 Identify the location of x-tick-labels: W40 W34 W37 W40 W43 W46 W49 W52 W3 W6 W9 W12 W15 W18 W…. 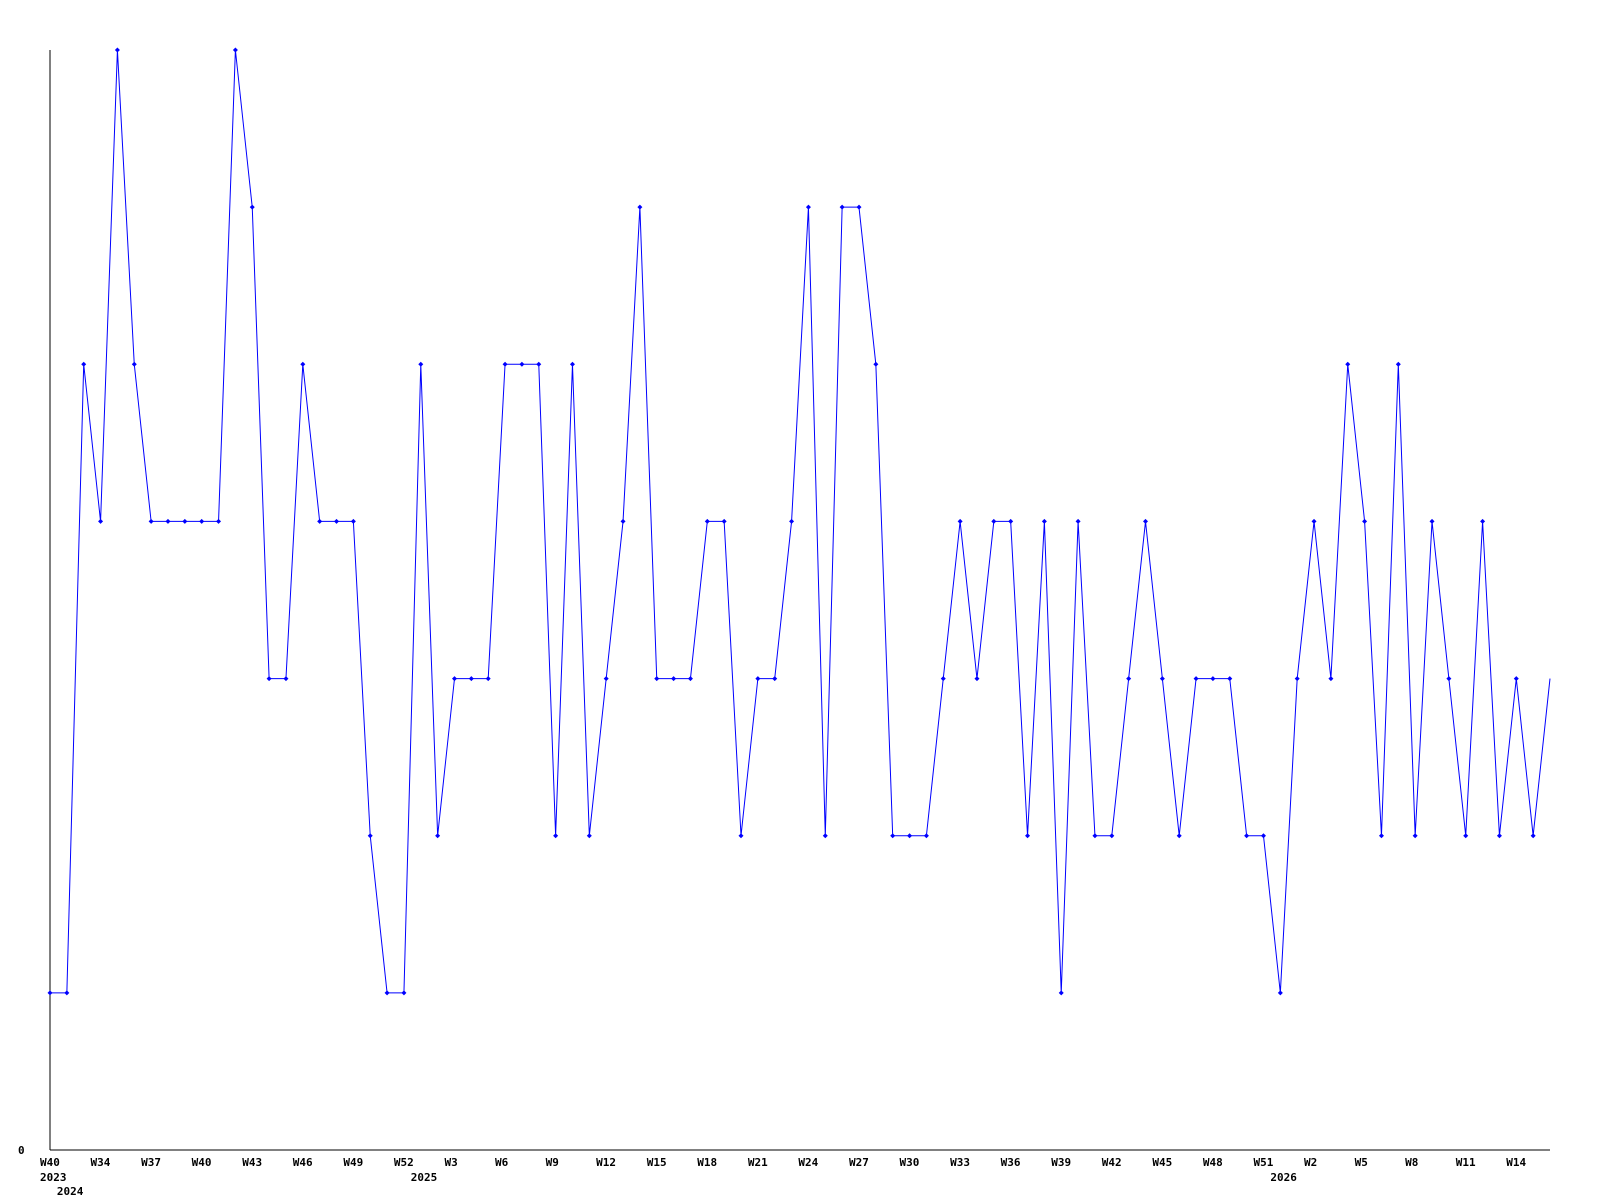
(783, 1162).